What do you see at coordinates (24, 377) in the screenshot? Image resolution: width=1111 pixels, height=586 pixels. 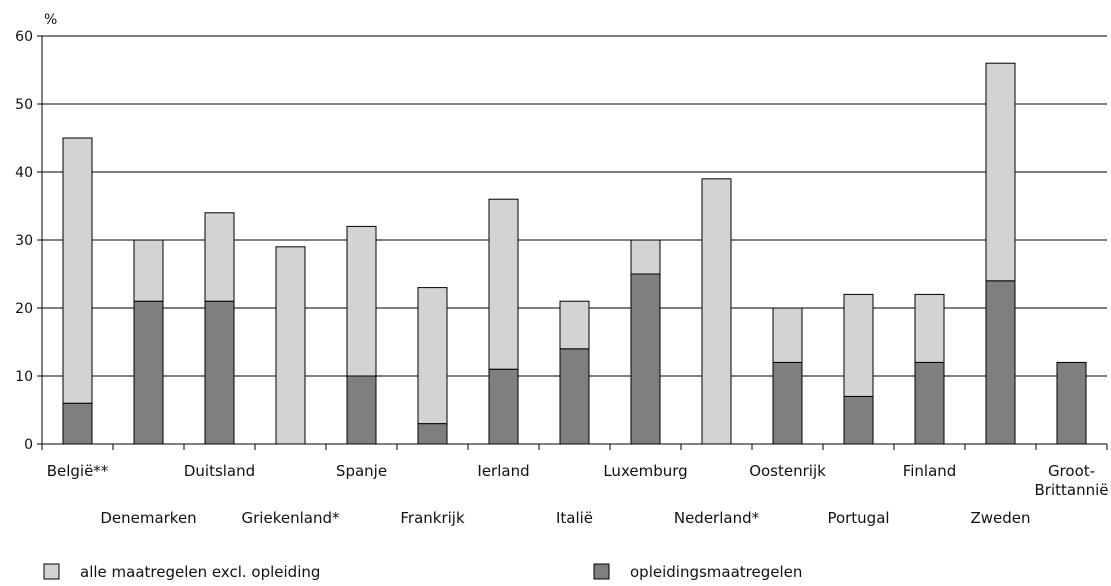 I see `y-tick-label: 10` at bounding box center [24, 377].